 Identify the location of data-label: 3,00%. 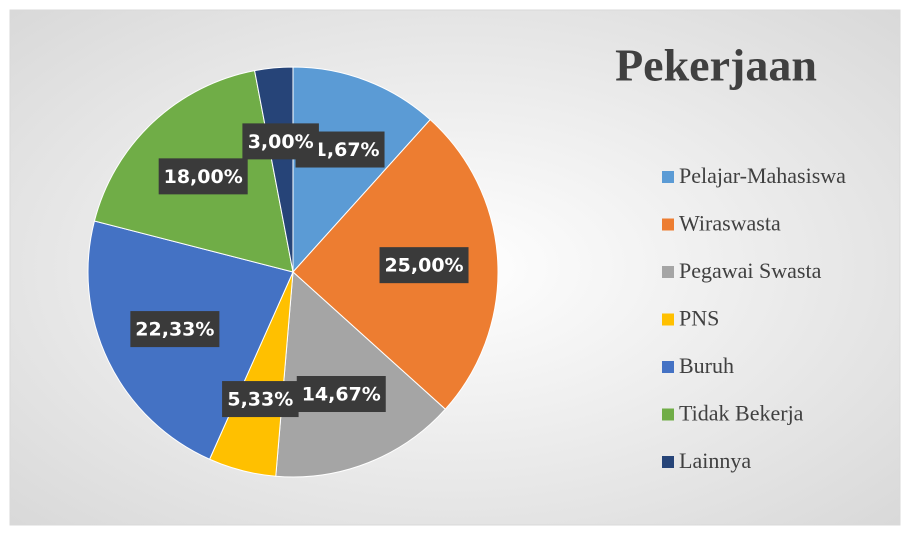
(281, 142).